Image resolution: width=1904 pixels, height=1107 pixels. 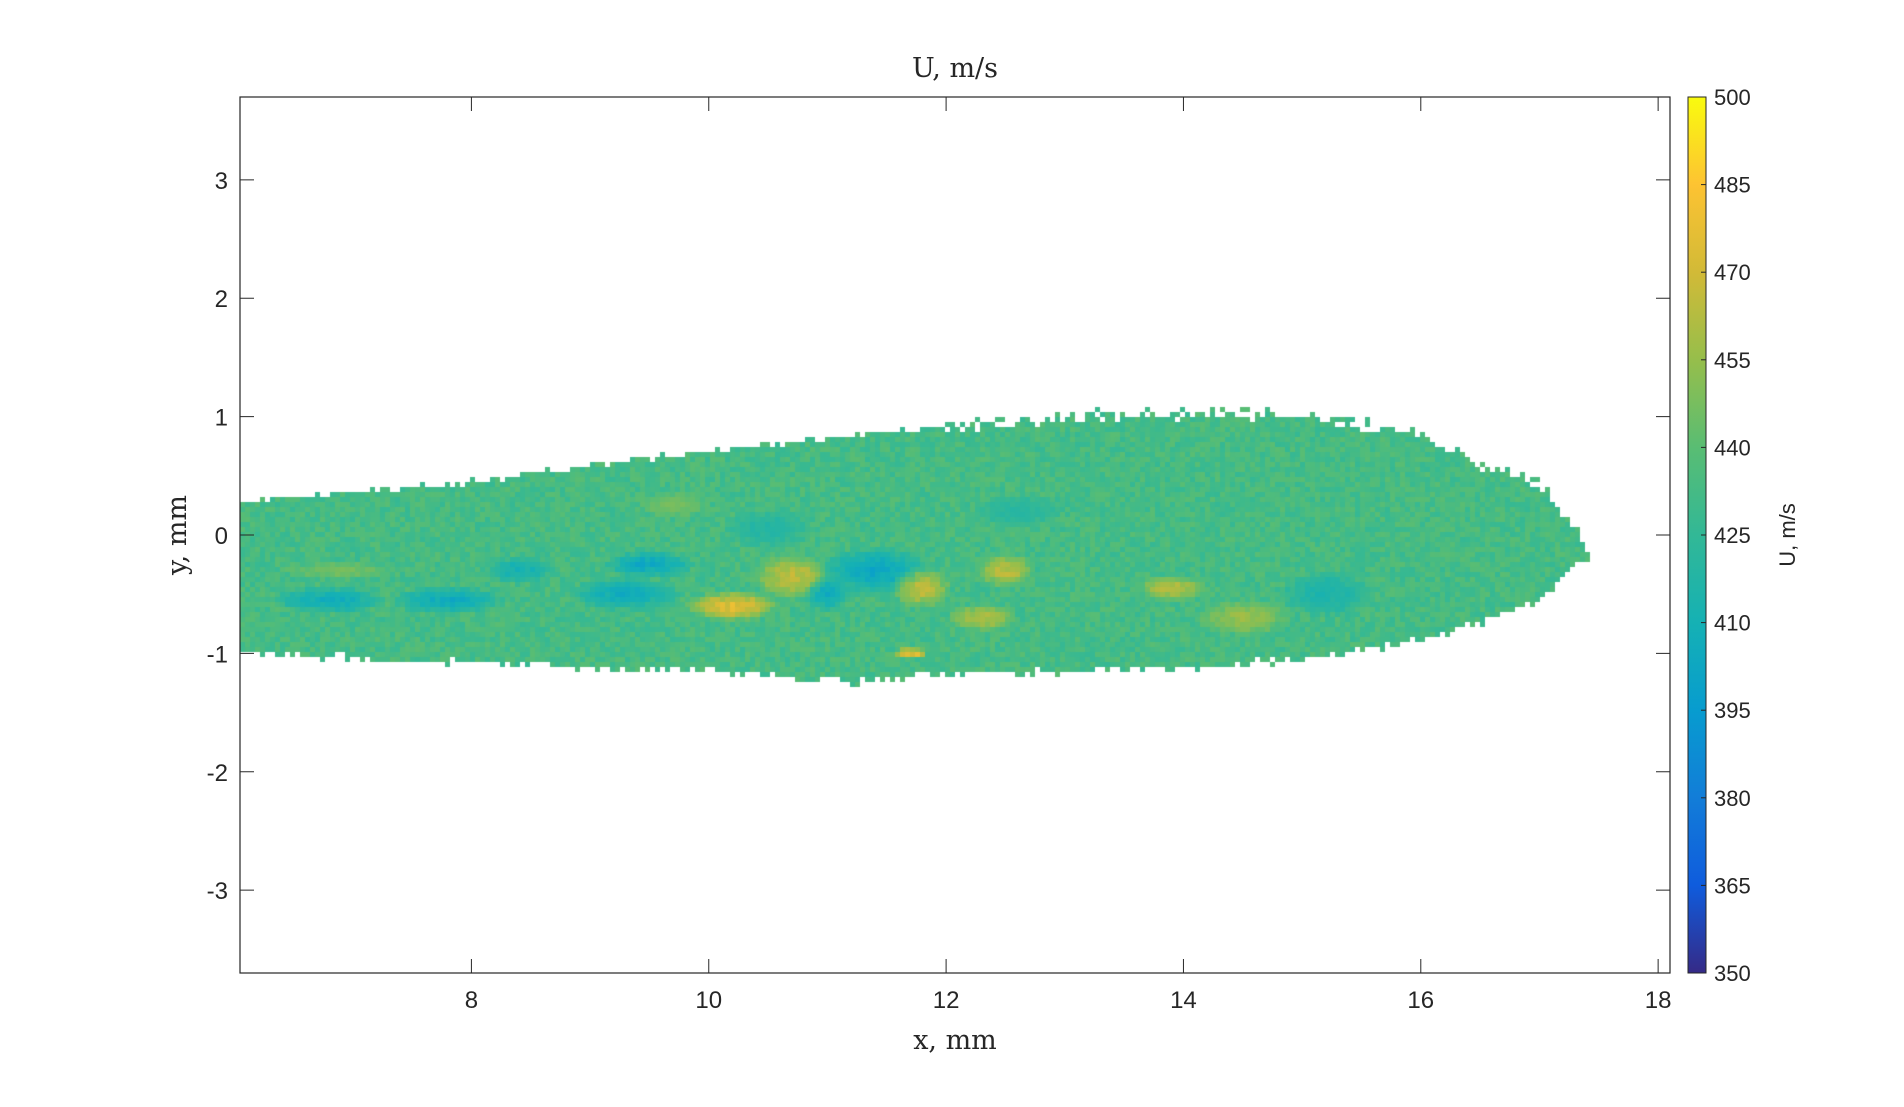 What do you see at coordinates (221, 181) in the screenshot?
I see `y-tick-label: 3` at bounding box center [221, 181].